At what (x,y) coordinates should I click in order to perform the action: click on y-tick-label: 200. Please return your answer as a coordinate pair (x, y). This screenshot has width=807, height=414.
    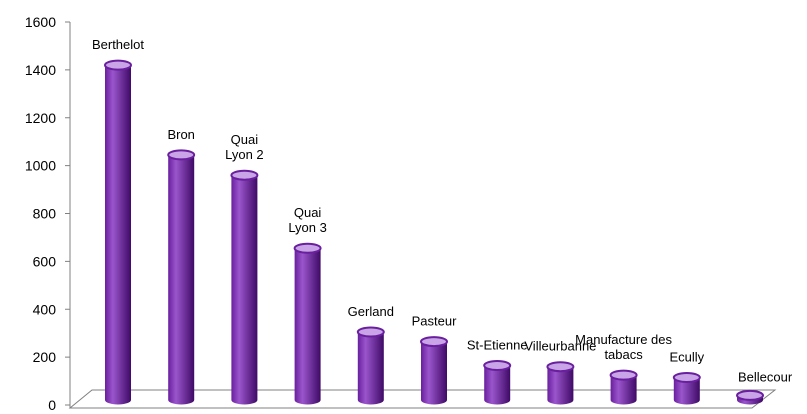
    Looking at the image, I should click on (45, 357).